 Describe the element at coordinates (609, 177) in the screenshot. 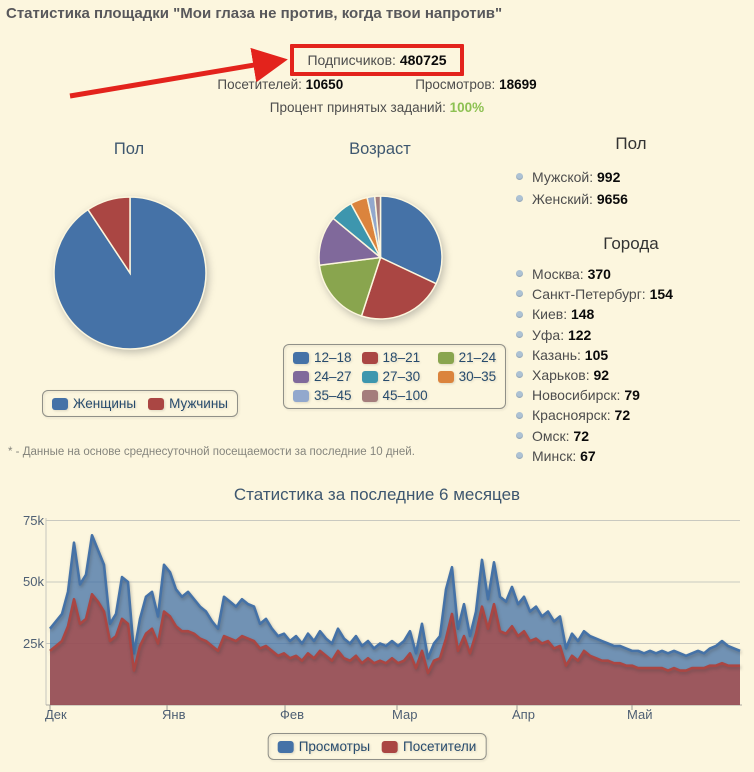

I see `item-value: 992` at that location.